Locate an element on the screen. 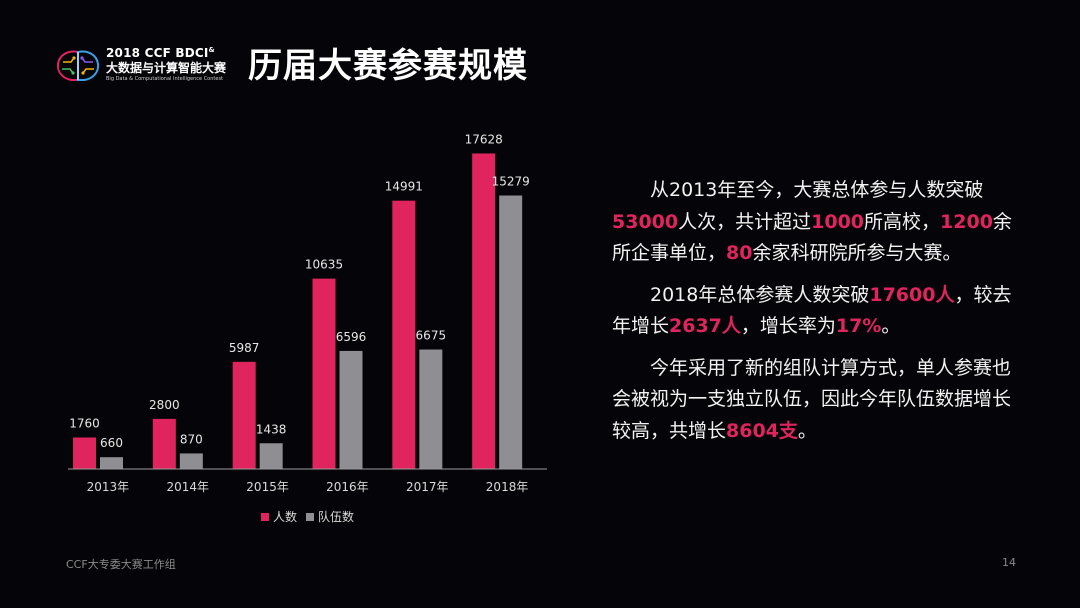  data-label: 6596 is located at coordinates (351, 337).